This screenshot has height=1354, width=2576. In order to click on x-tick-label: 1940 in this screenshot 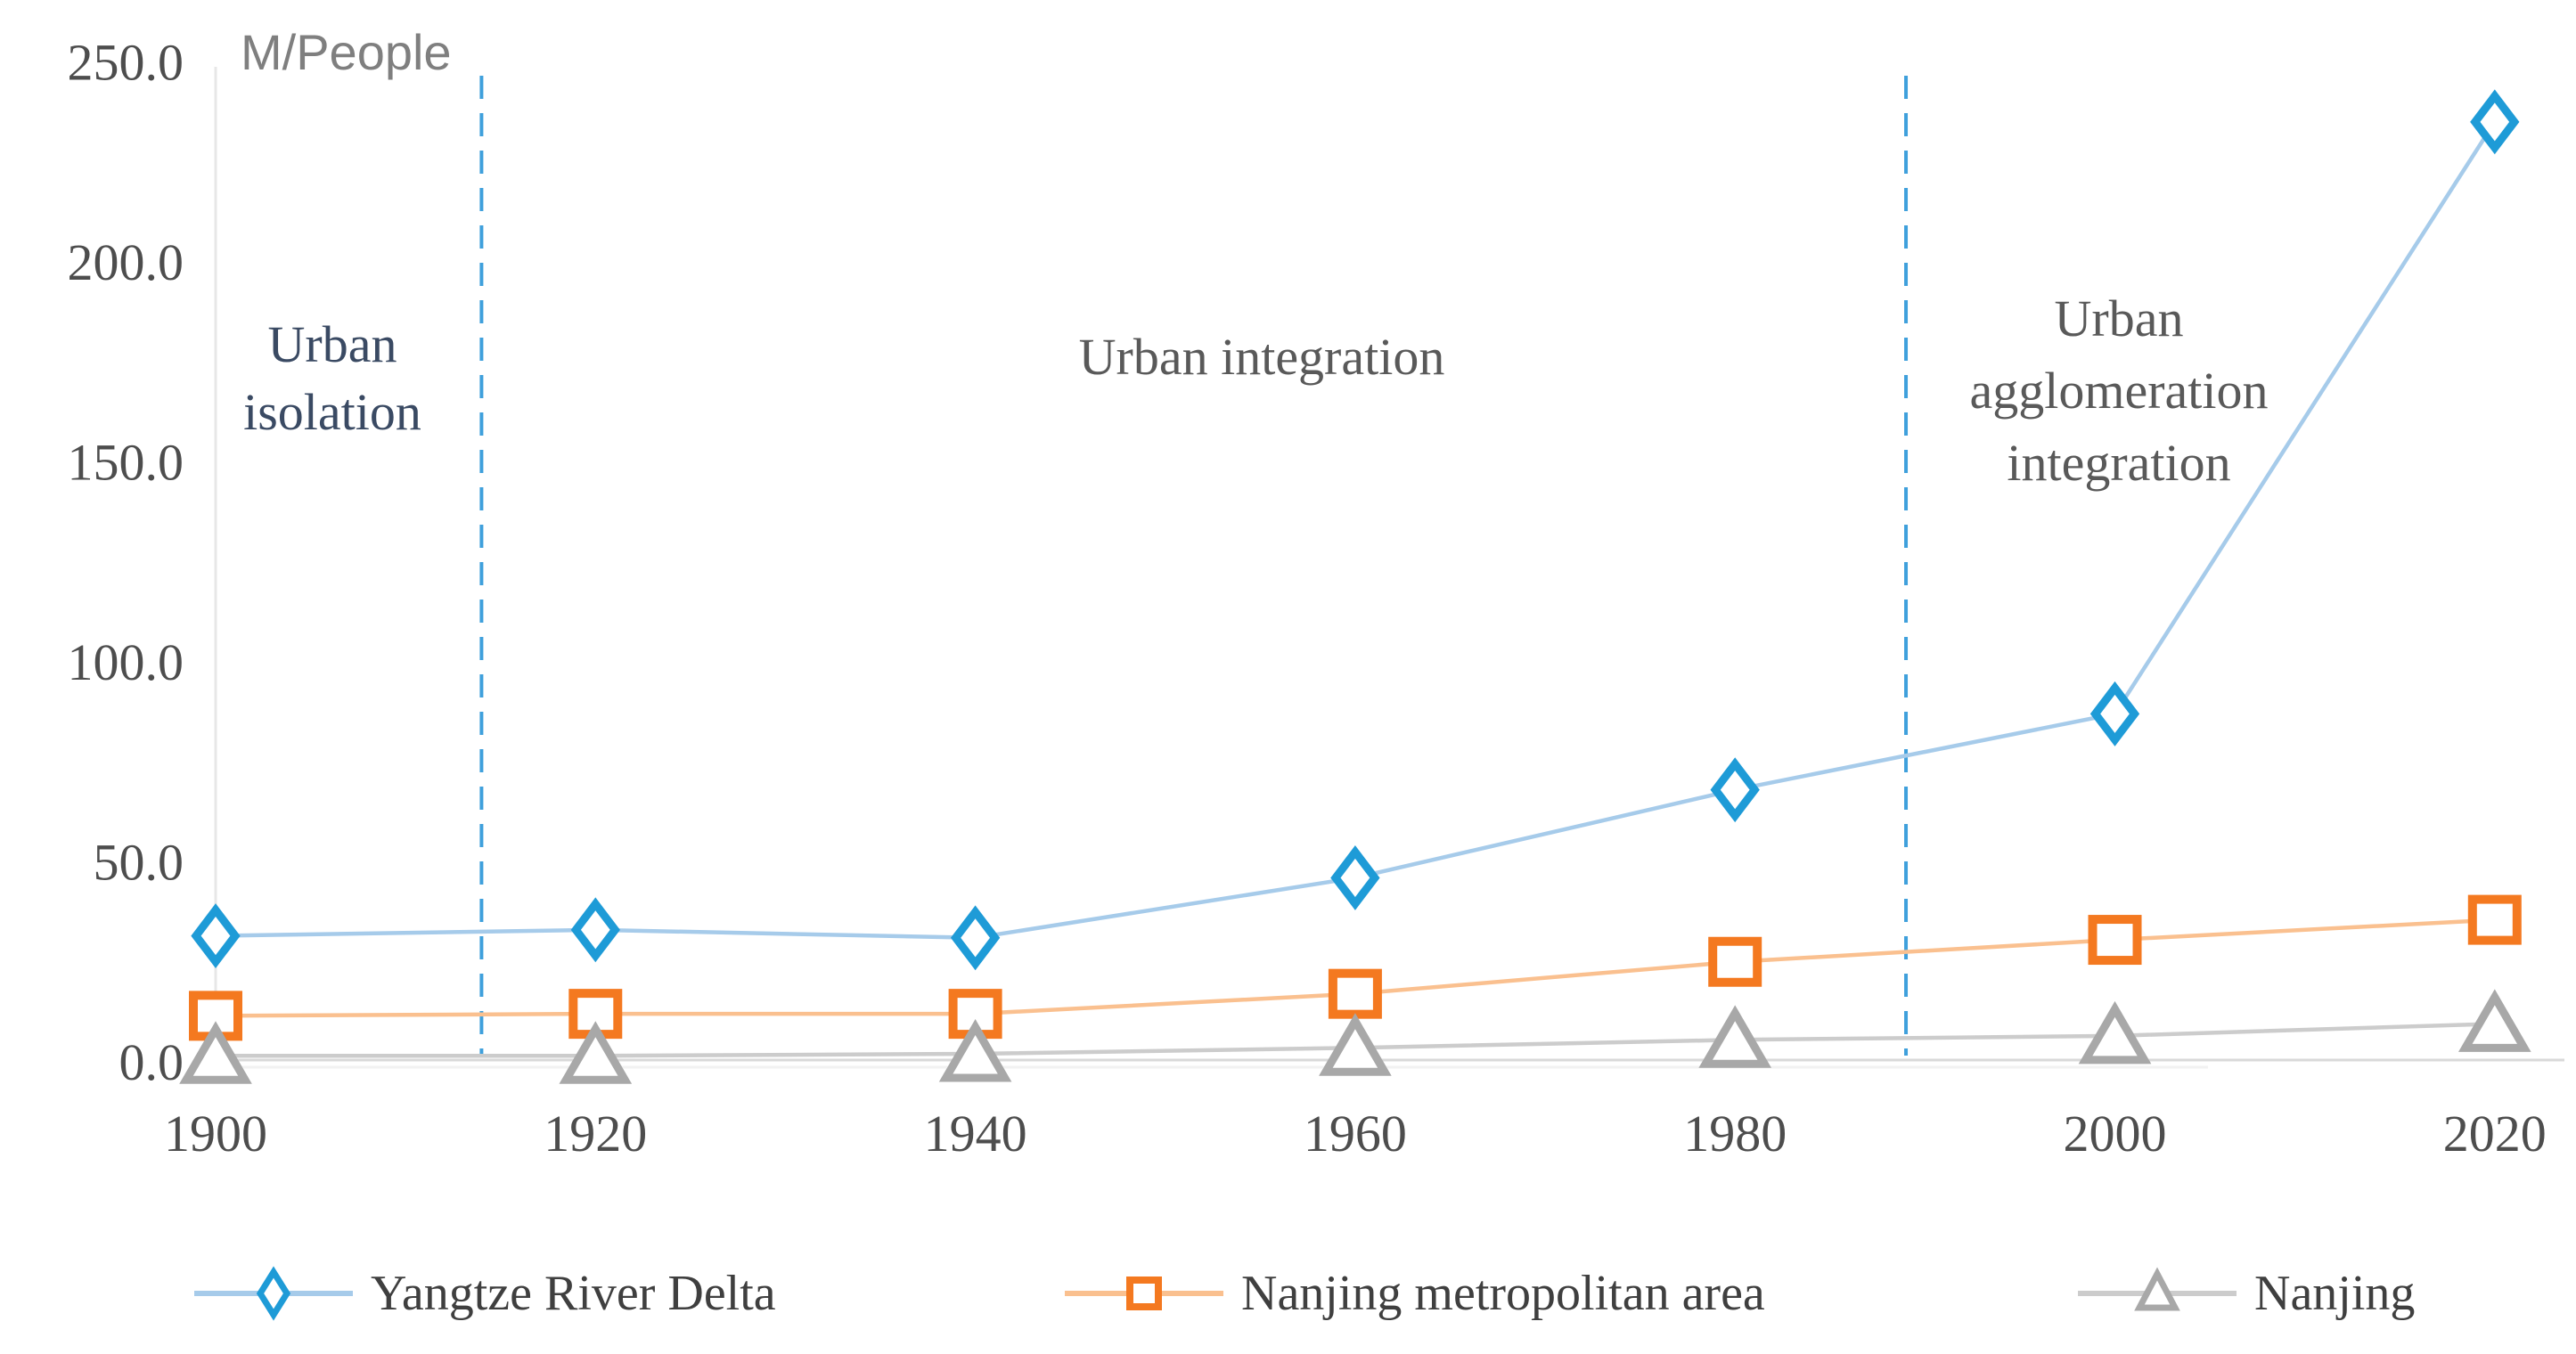, I will do `click(975, 1133)`.